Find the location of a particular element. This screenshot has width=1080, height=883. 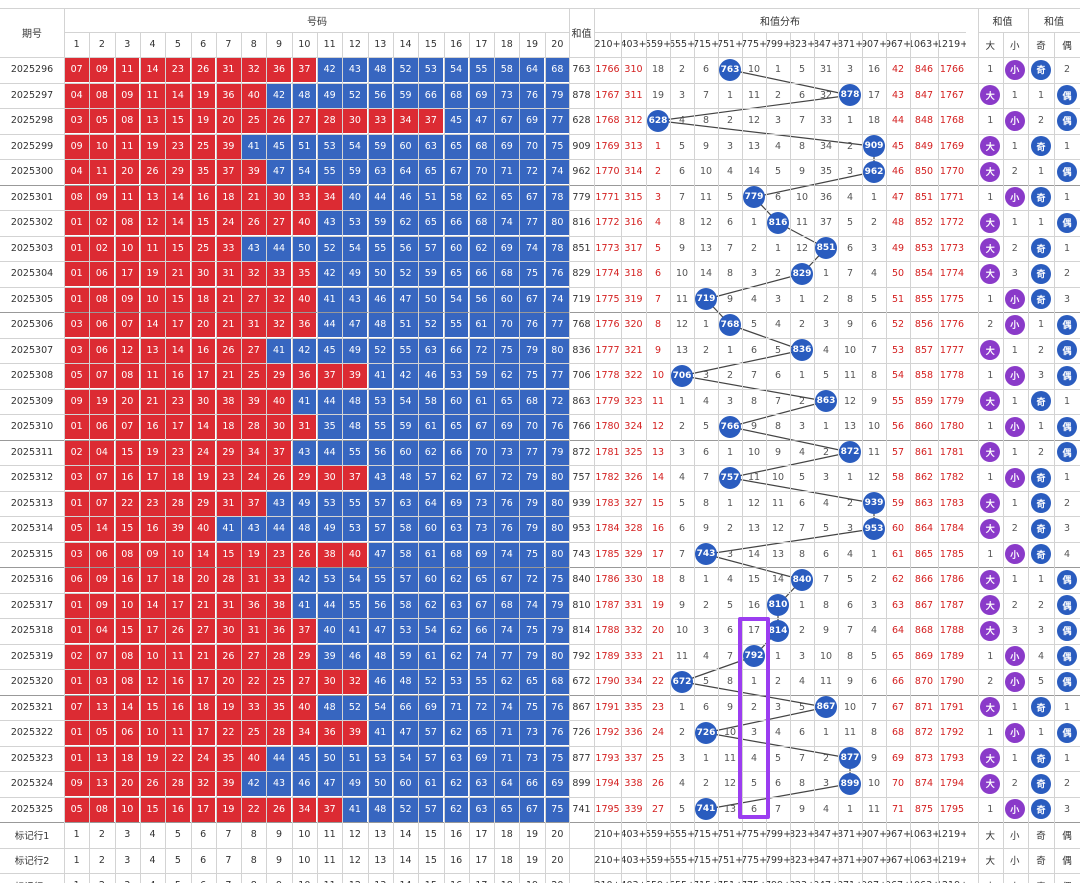

dist-cell: 33 is located at coordinates (826, 121).